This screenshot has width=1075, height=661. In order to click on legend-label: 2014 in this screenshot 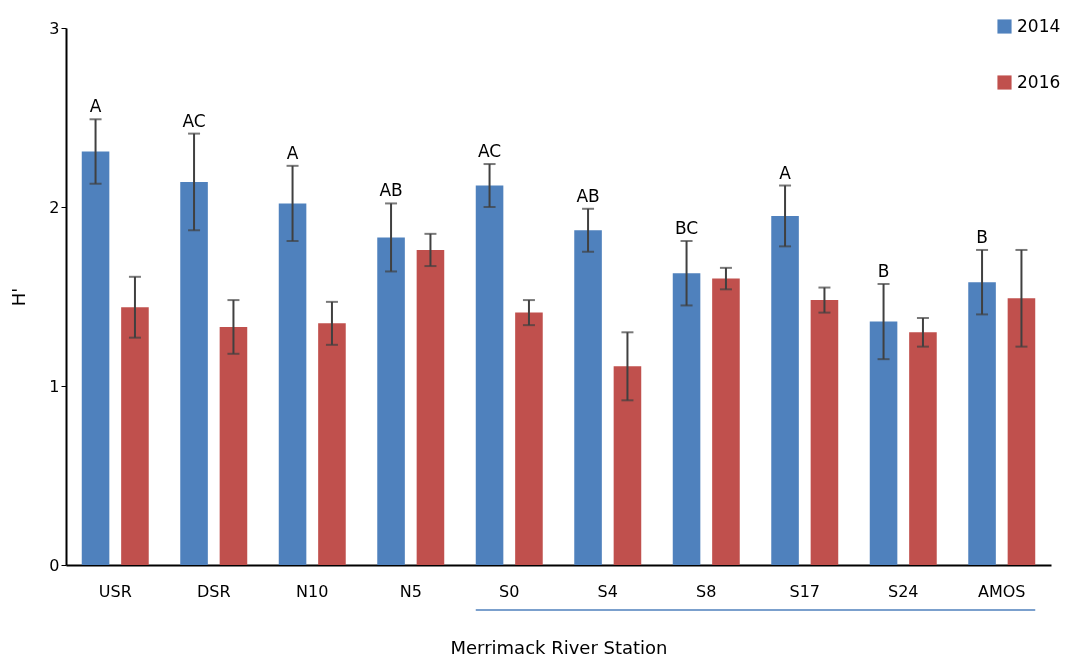, I will do `click(1039, 25)`.